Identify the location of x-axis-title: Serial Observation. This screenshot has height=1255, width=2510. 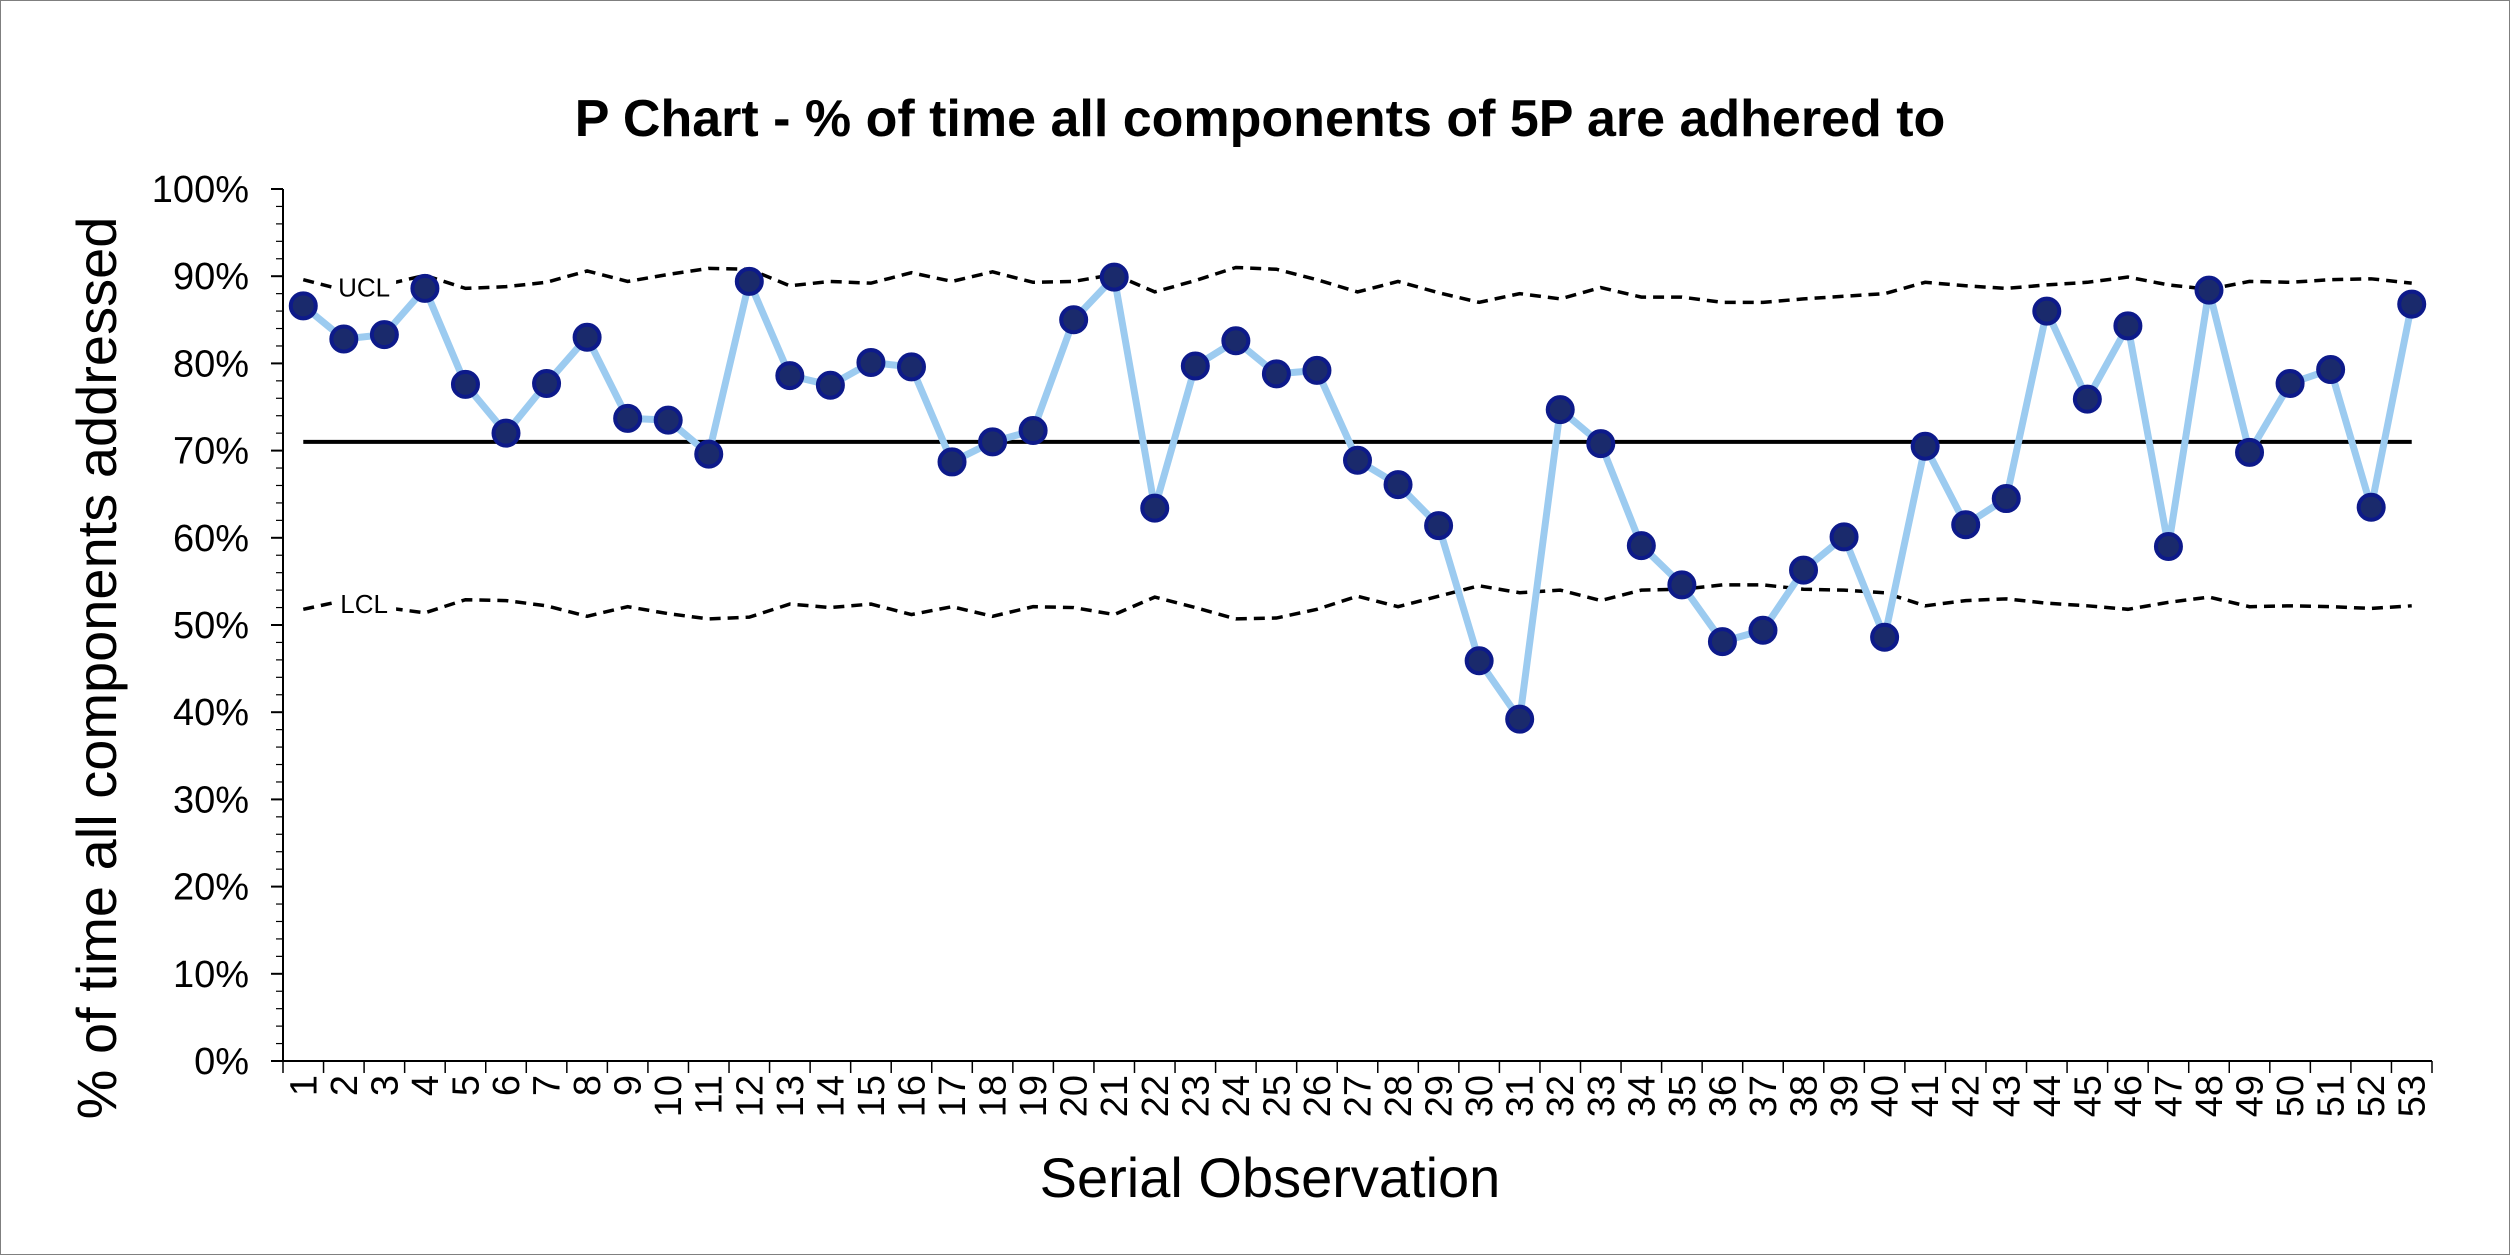
(1270, 1177).